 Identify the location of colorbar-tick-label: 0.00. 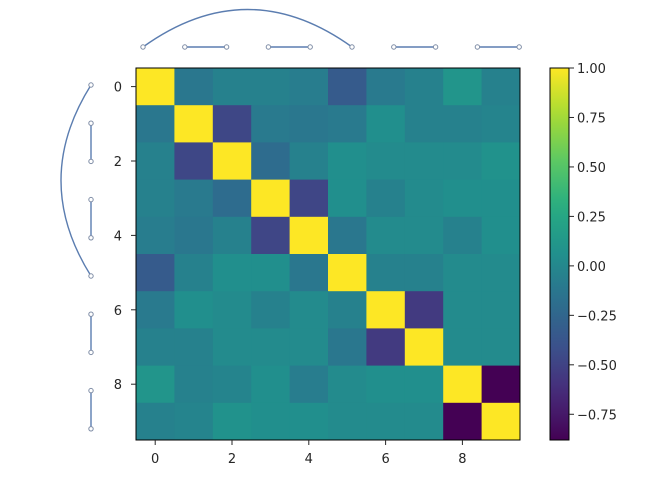
(591, 267).